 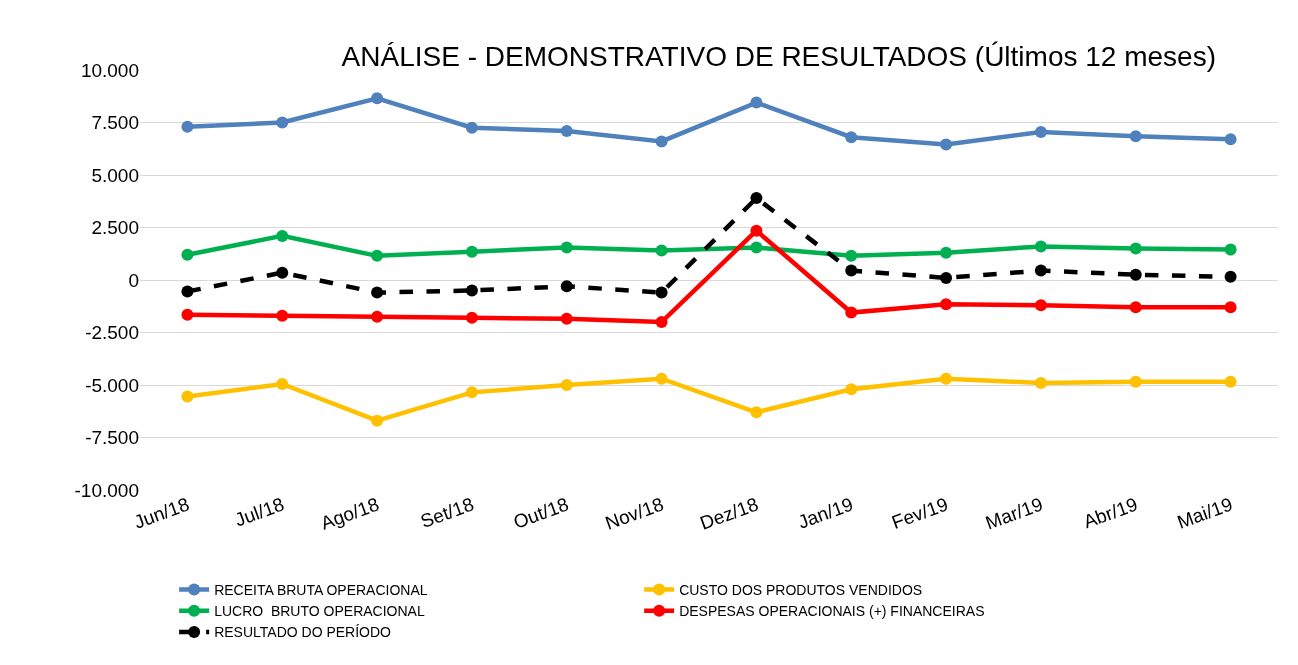 I want to click on chart-title: ANÁLISE - DEMONSTRATIVO DE RESULTADOS (Últimos 12 meses), so click(x=778, y=57).